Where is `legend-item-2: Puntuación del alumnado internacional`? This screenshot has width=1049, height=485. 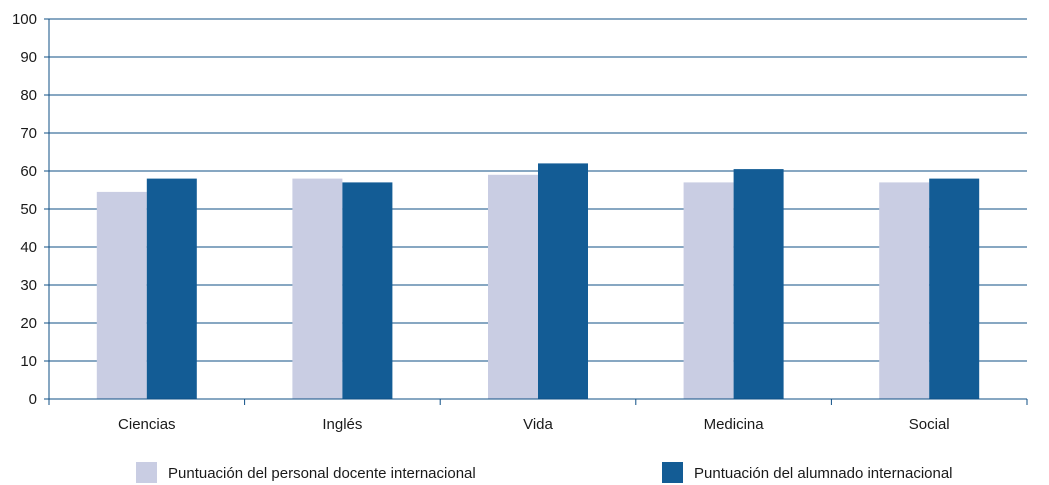
legend-item-2: Puntuación del alumnado internacional is located at coordinates (807, 472).